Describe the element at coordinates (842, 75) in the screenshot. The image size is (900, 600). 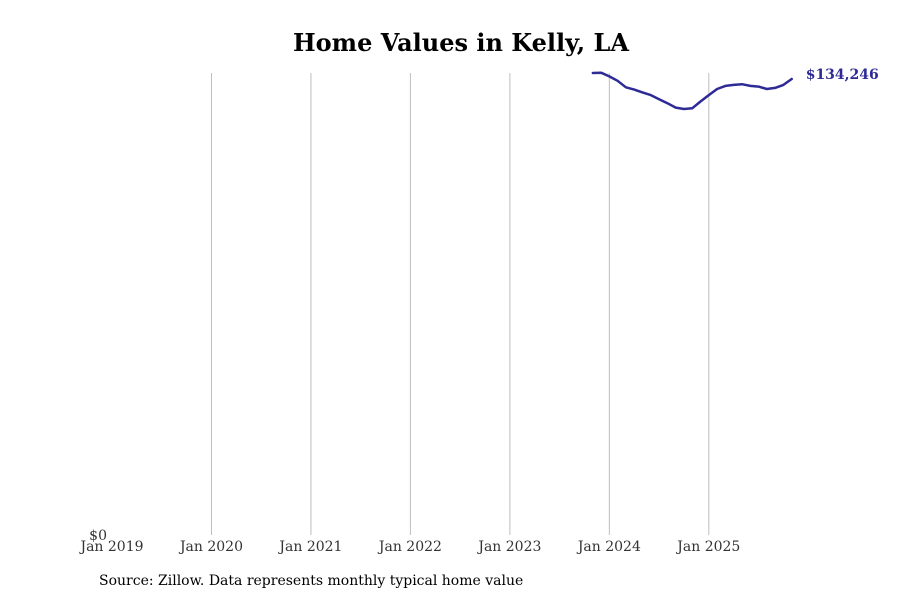
I see `end-value-label: $134,246` at that location.